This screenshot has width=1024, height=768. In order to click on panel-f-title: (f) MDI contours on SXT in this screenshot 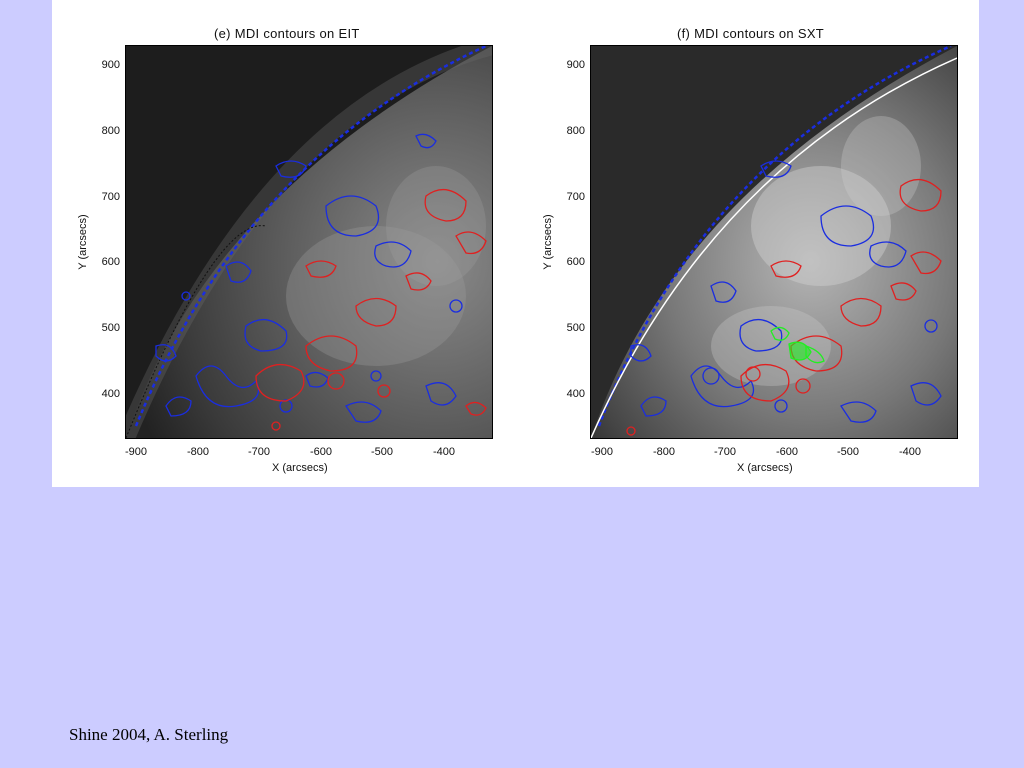, I will do `click(751, 33)`.